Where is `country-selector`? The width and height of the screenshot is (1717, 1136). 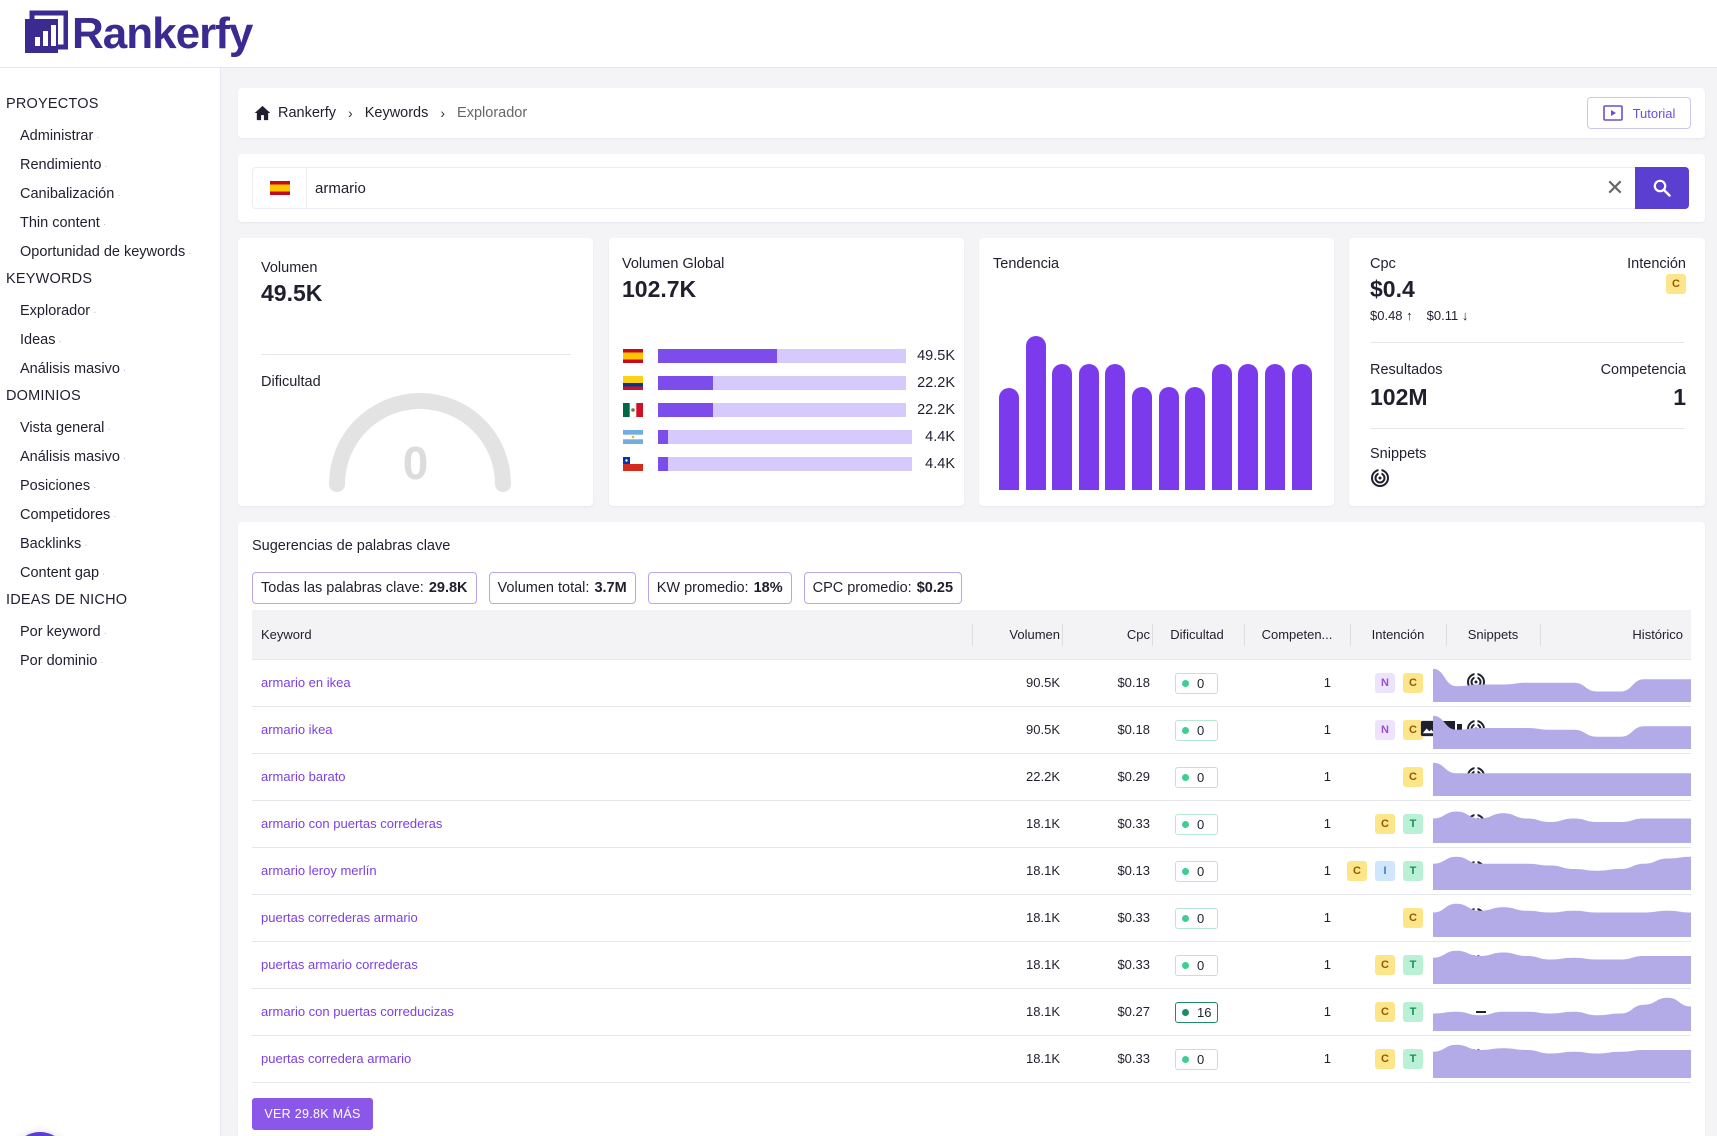 country-selector is located at coordinates (280, 188).